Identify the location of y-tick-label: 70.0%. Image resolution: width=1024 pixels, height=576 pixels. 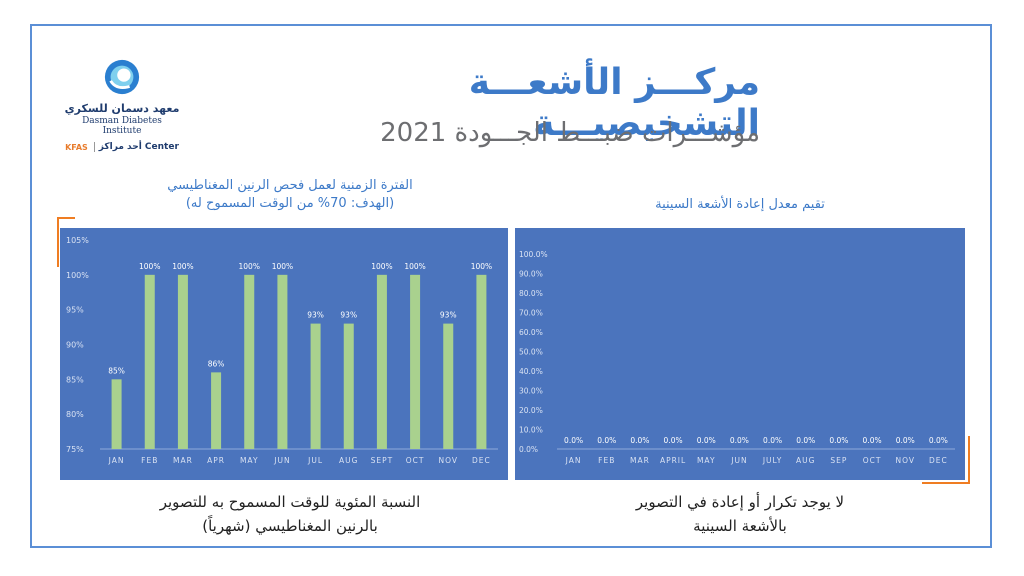
(531, 313).